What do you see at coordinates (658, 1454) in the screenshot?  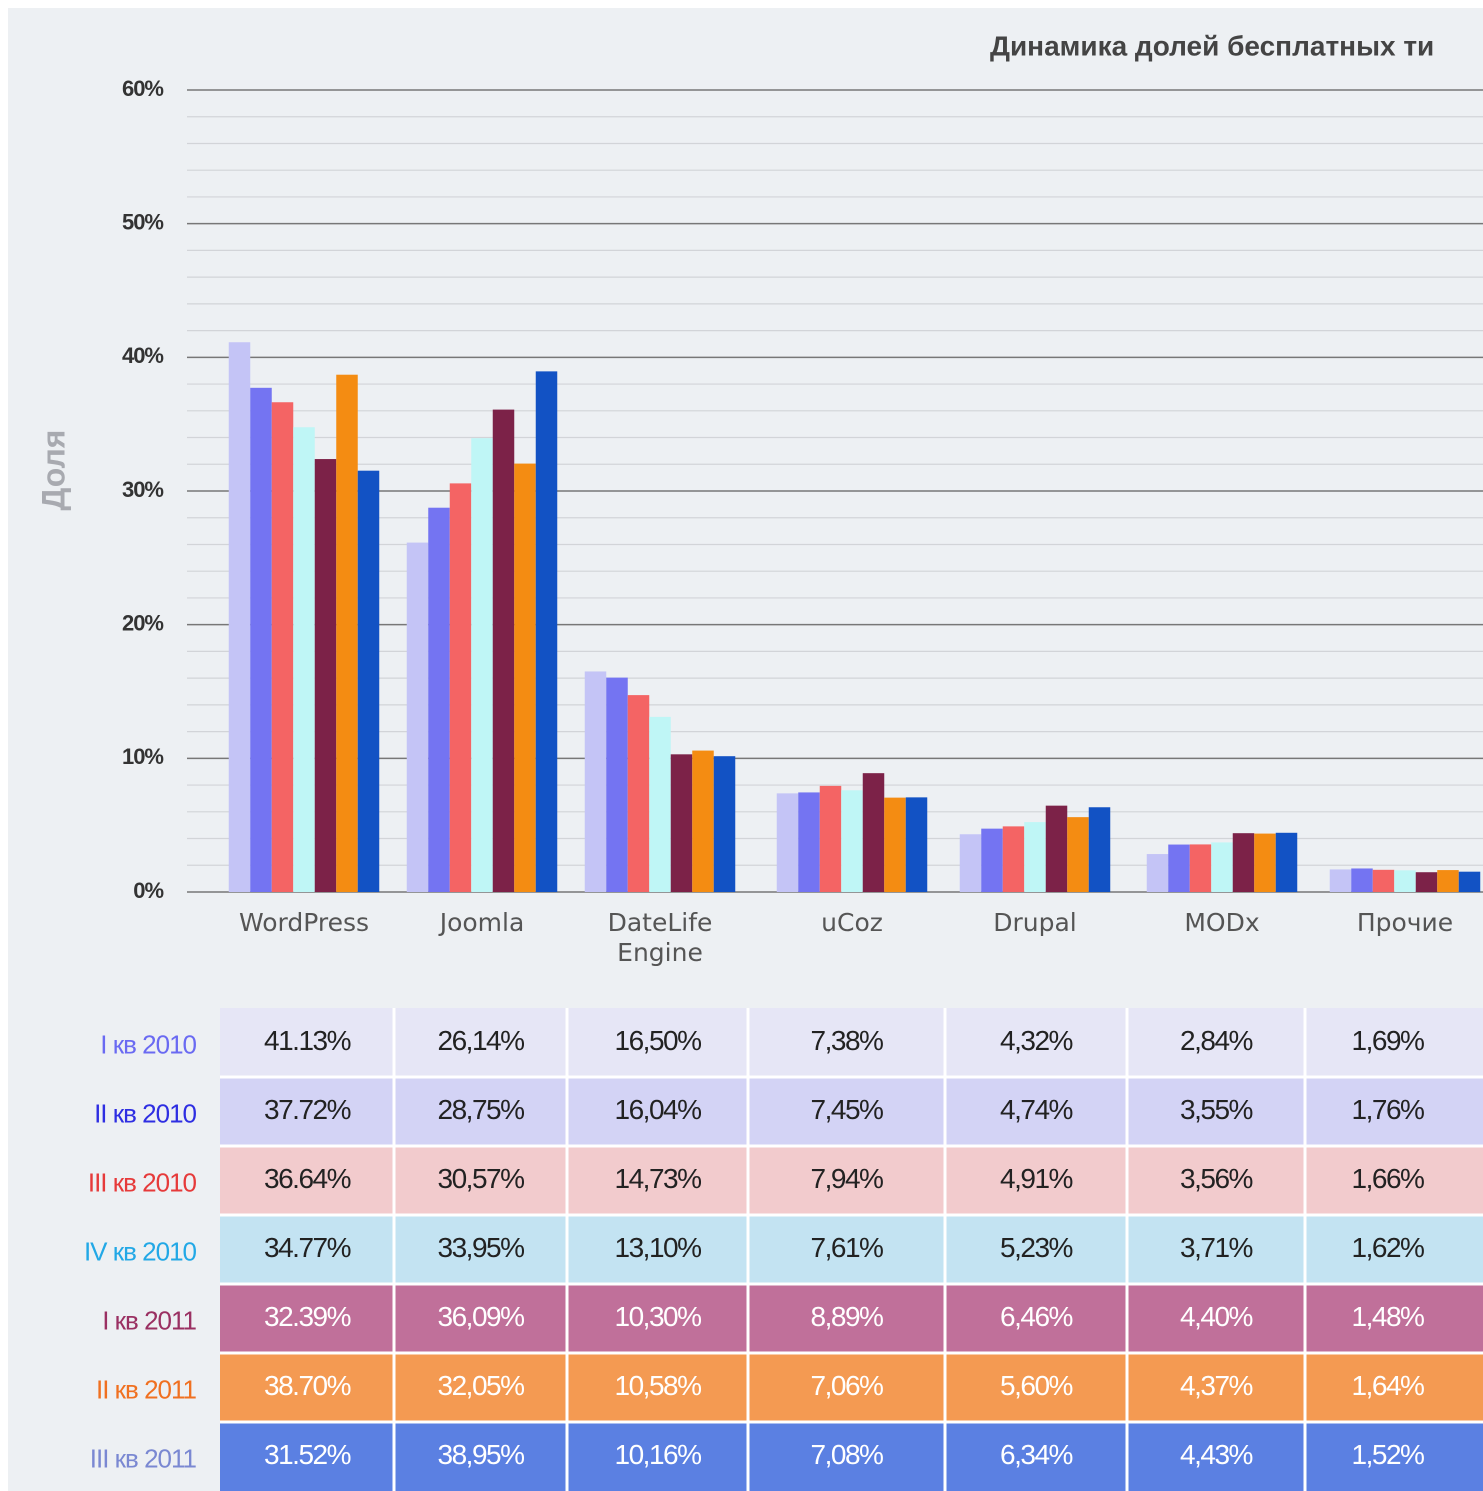 I see `table-cell: 10,16%` at bounding box center [658, 1454].